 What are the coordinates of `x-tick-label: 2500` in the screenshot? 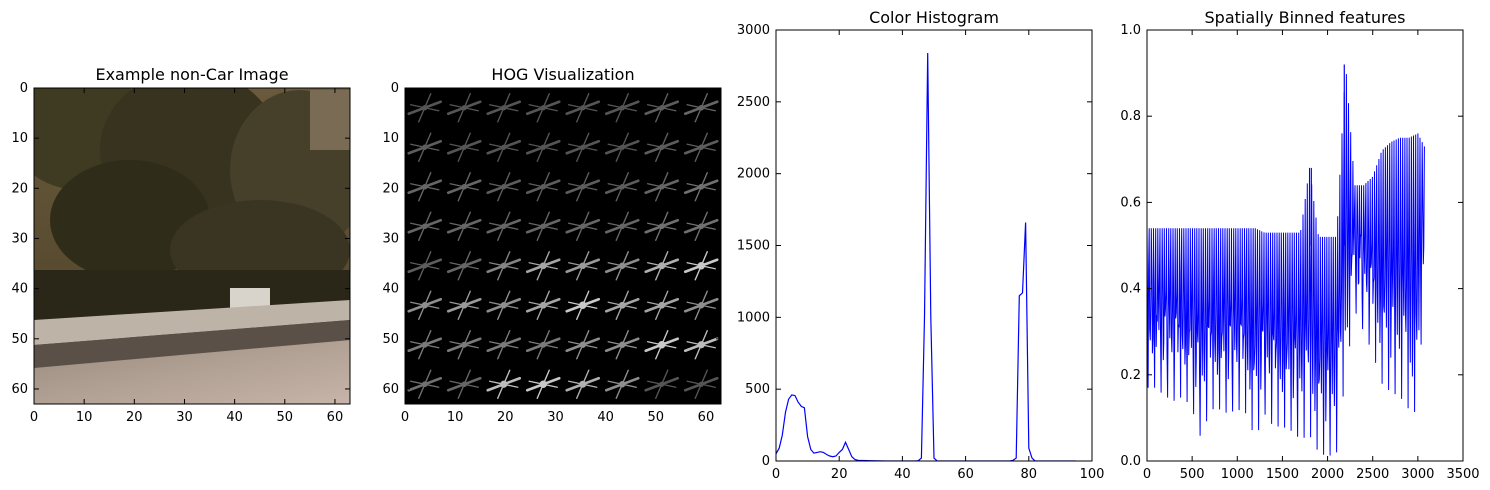 It's located at (1372, 474).